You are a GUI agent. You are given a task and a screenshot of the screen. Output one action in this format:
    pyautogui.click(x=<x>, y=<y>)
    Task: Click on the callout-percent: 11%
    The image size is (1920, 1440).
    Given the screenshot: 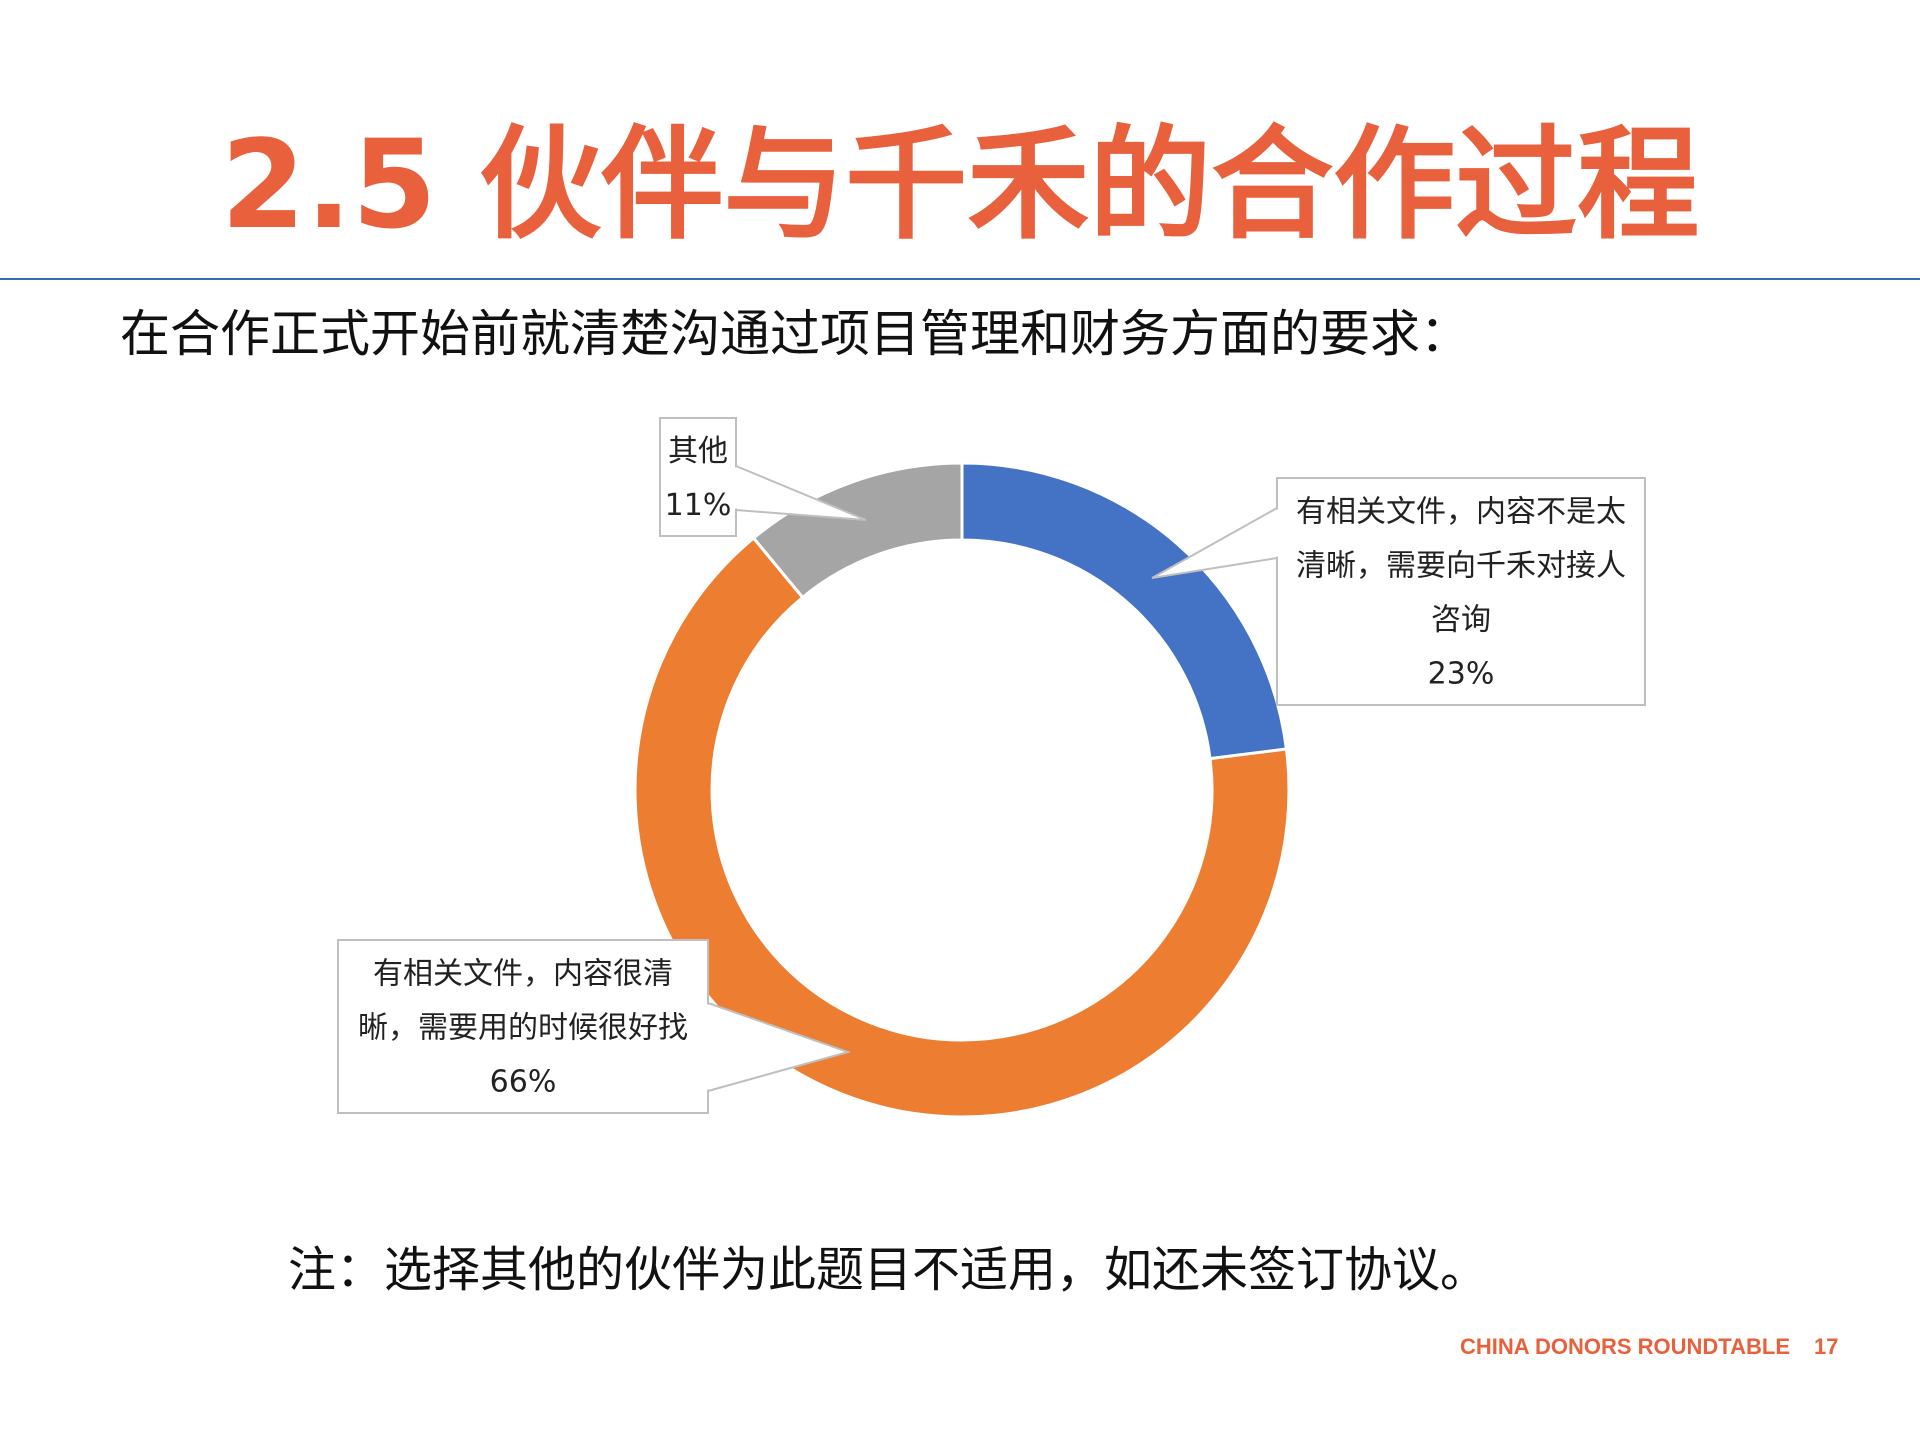 What is the action you would take?
    pyautogui.click(x=698, y=505)
    